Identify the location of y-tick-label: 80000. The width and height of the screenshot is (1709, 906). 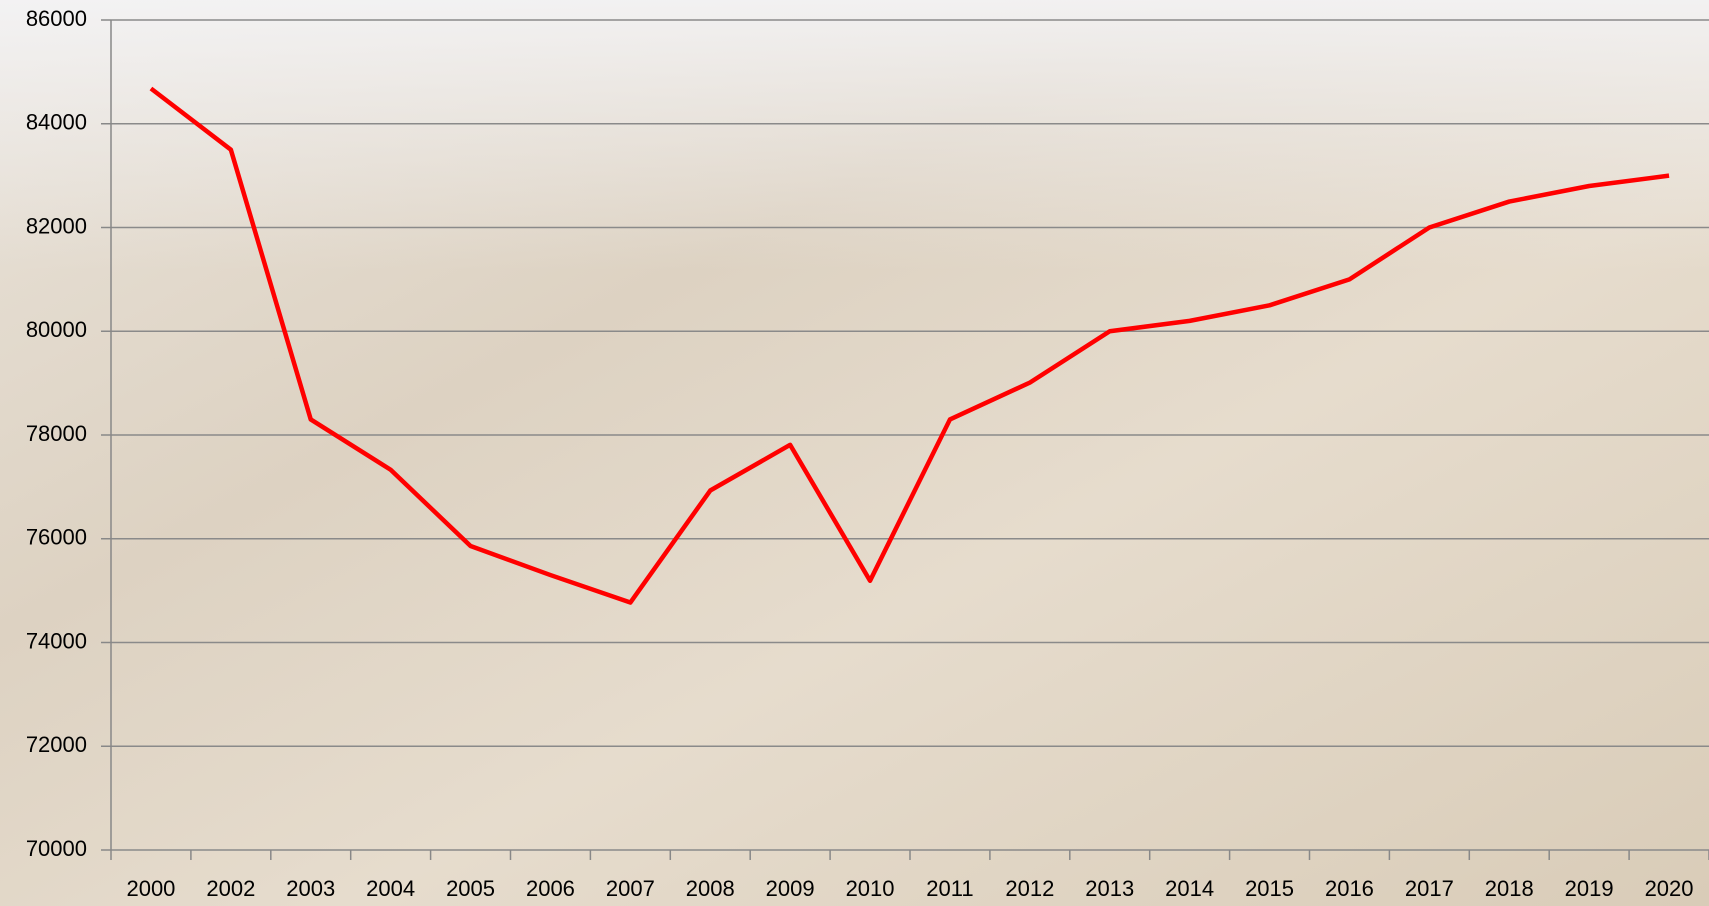
(56, 329).